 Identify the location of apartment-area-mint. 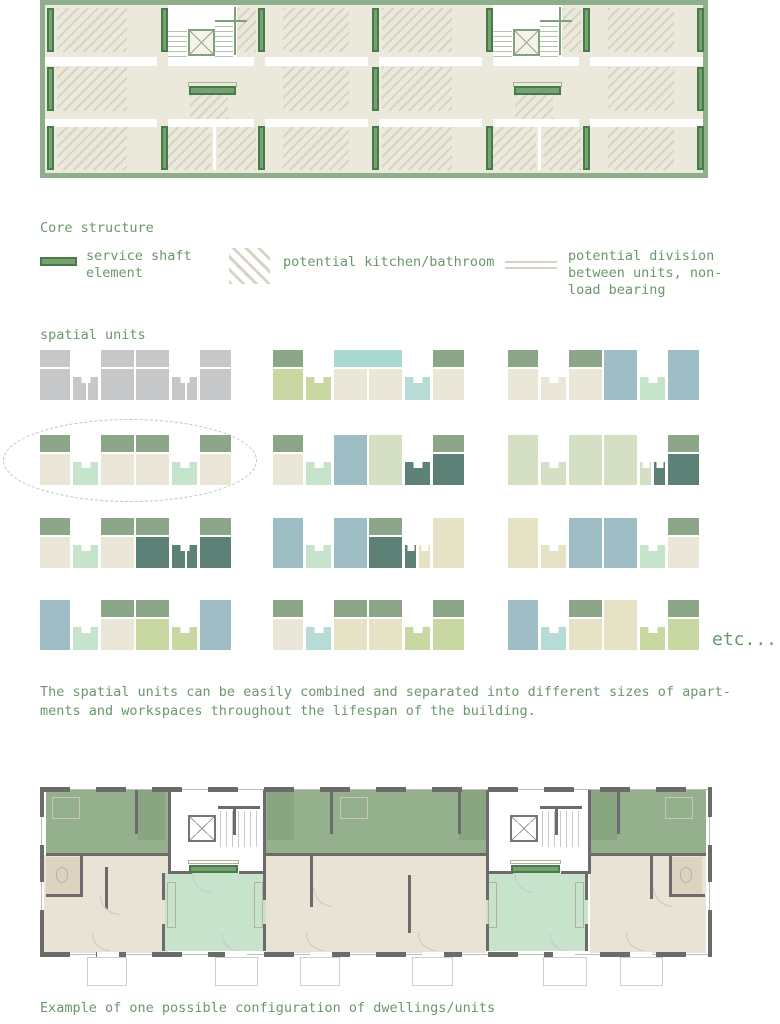
(215, 912).